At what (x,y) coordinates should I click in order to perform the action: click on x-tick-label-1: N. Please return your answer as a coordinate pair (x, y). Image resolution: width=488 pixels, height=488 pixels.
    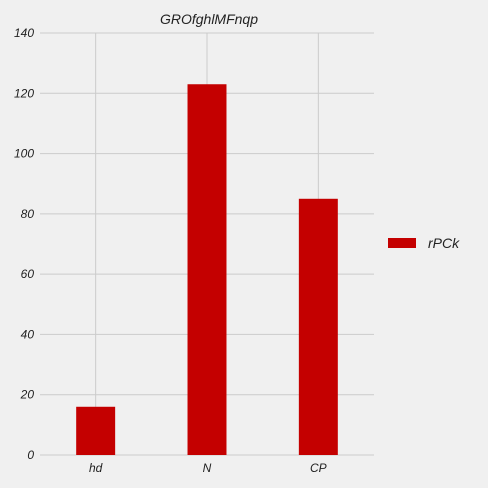
    Looking at the image, I should click on (207, 468).